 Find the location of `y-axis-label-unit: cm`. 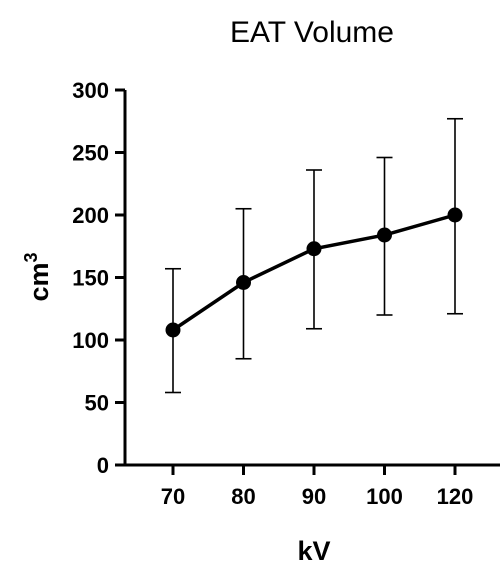

y-axis-label-unit: cm is located at coordinates (39, 281).